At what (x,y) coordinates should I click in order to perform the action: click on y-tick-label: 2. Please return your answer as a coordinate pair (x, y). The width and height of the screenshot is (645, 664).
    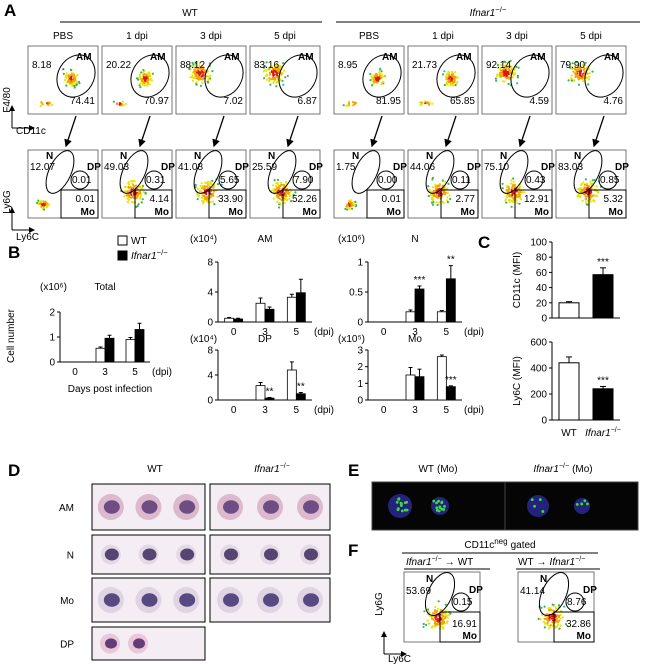
    Looking at the image, I should click on (52, 313).